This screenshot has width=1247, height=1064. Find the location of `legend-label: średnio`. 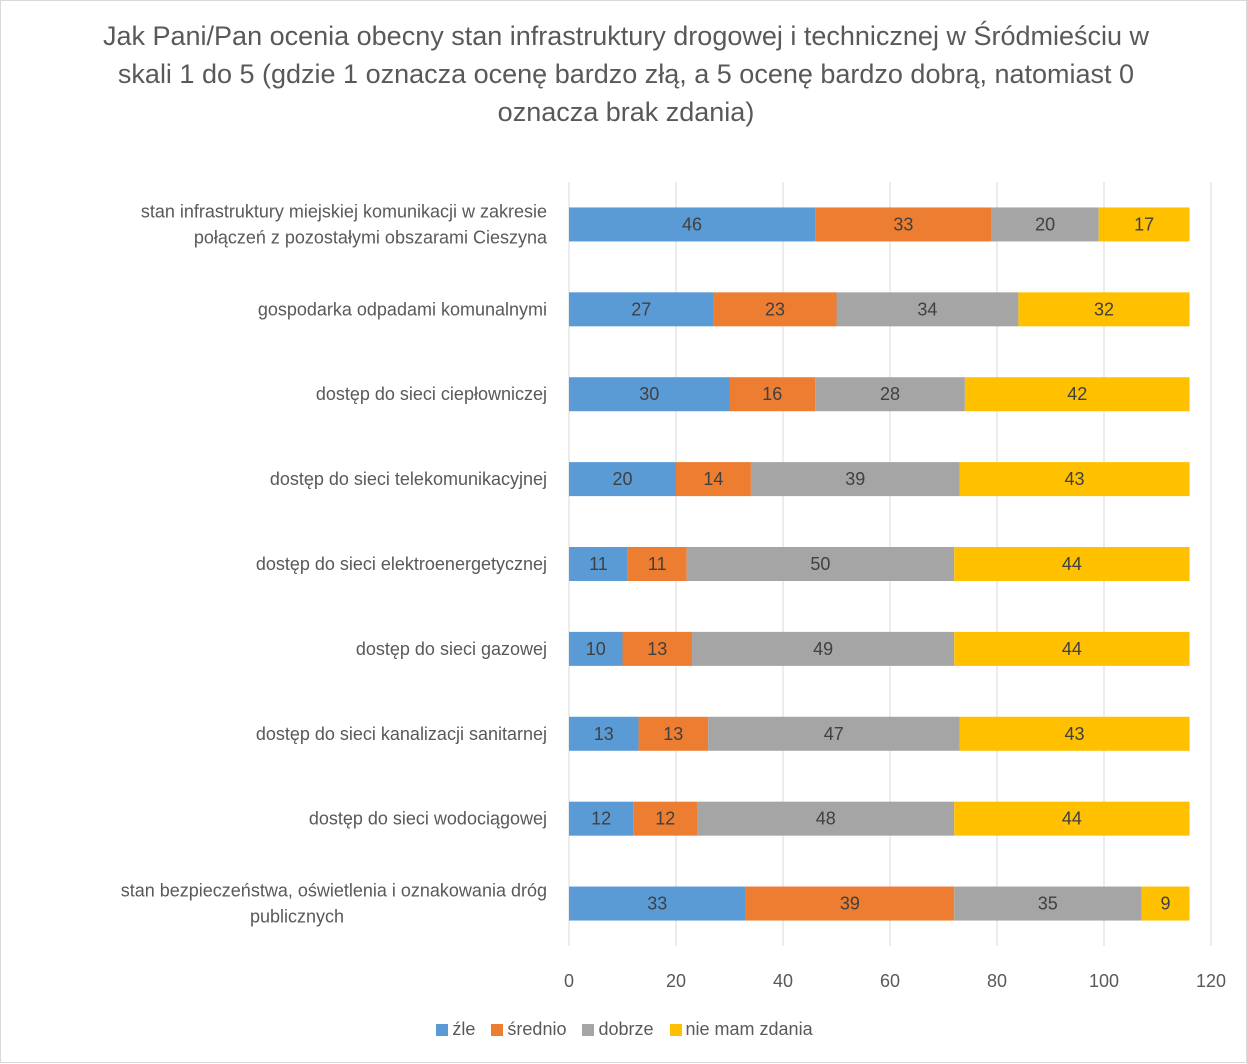

legend-label: średnio is located at coordinates (537, 1029).